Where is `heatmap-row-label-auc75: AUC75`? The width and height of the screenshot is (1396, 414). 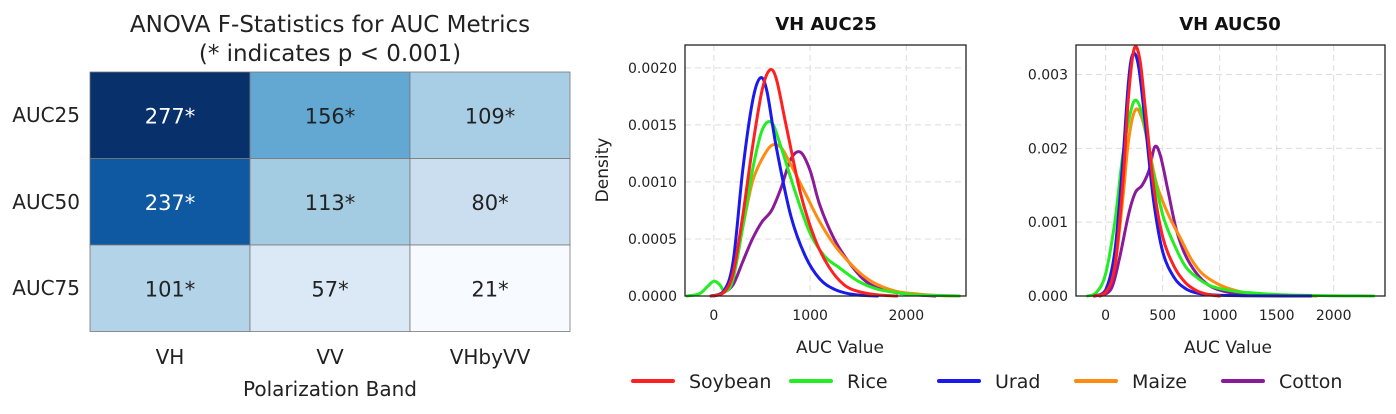
heatmap-row-label-auc75: AUC75 is located at coordinates (46, 288).